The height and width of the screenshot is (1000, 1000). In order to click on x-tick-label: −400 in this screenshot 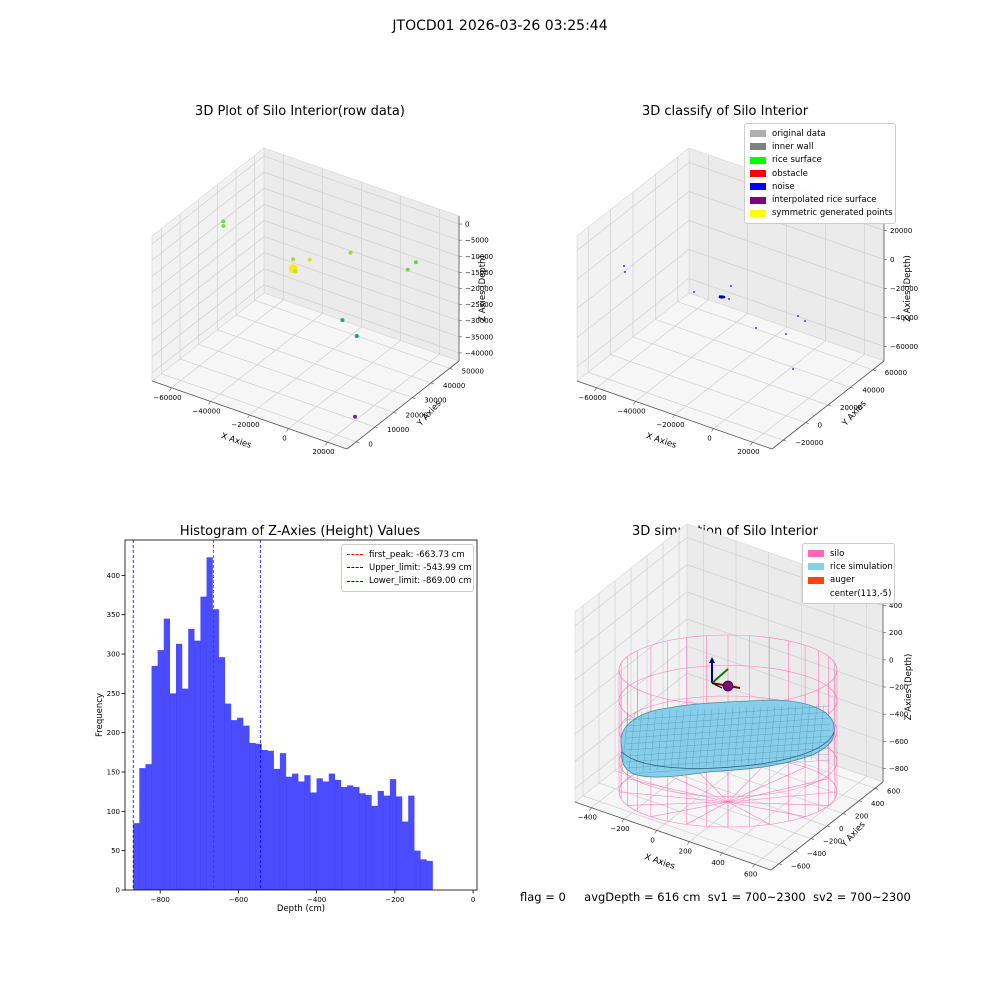, I will do `click(587, 818)`.